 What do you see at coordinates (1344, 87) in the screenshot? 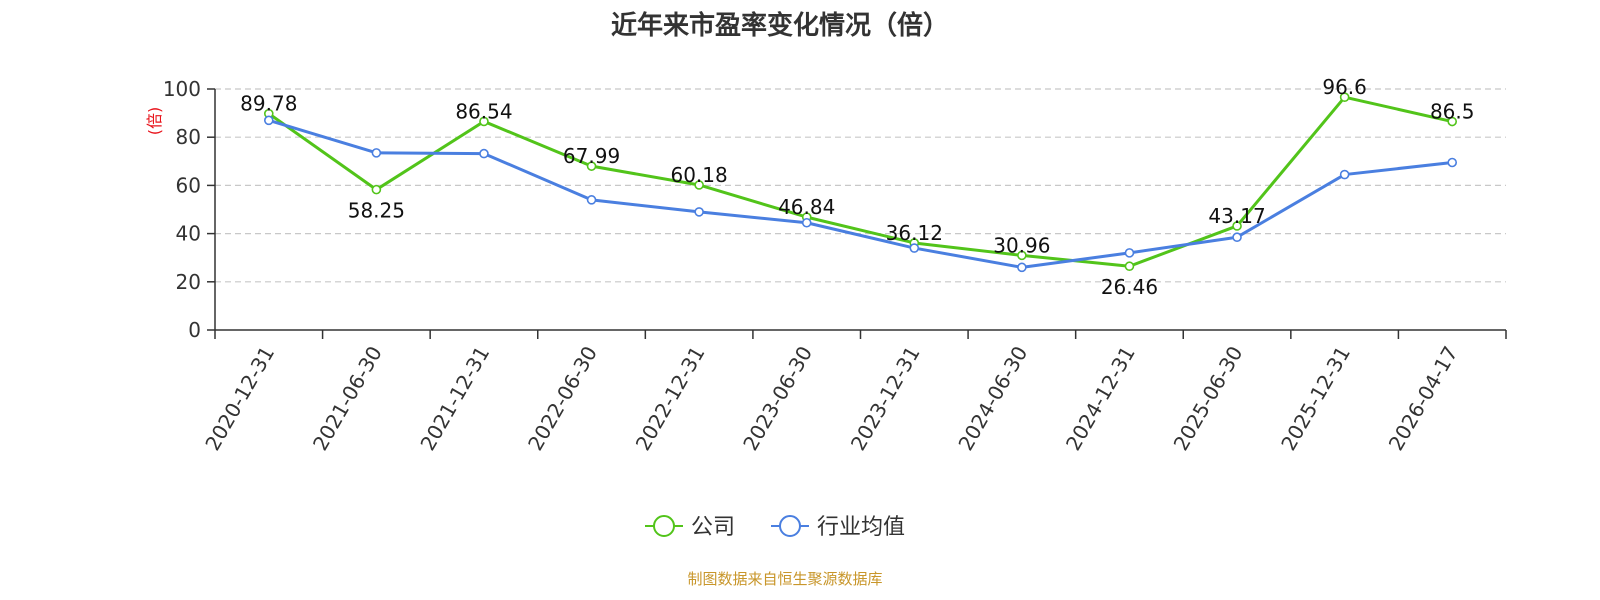
I see `data-label: 96.6` at bounding box center [1344, 87].